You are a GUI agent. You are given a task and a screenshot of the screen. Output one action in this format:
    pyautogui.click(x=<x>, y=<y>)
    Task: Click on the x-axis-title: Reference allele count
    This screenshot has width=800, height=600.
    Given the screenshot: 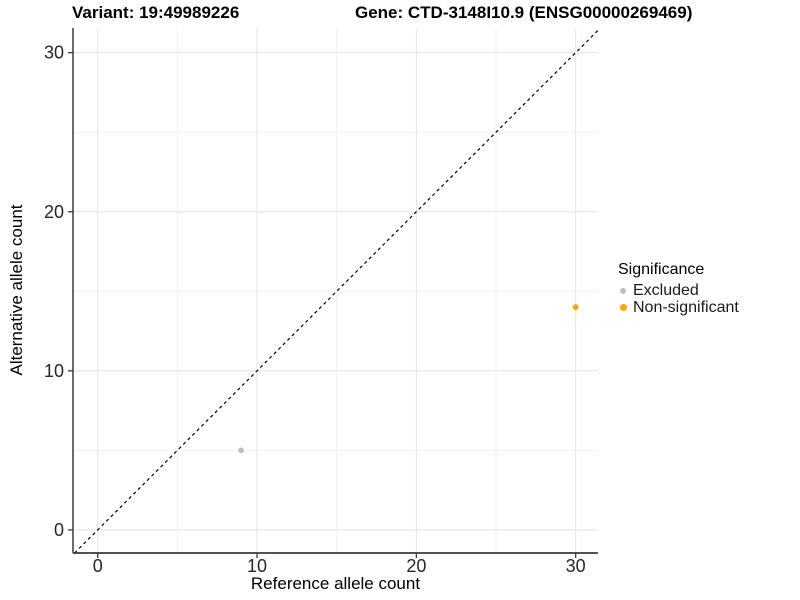 What is the action you would take?
    pyautogui.click(x=335, y=583)
    